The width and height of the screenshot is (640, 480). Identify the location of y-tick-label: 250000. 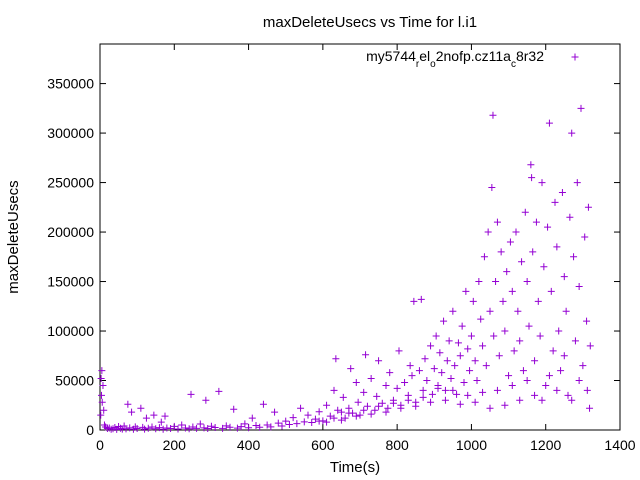
(70, 183).